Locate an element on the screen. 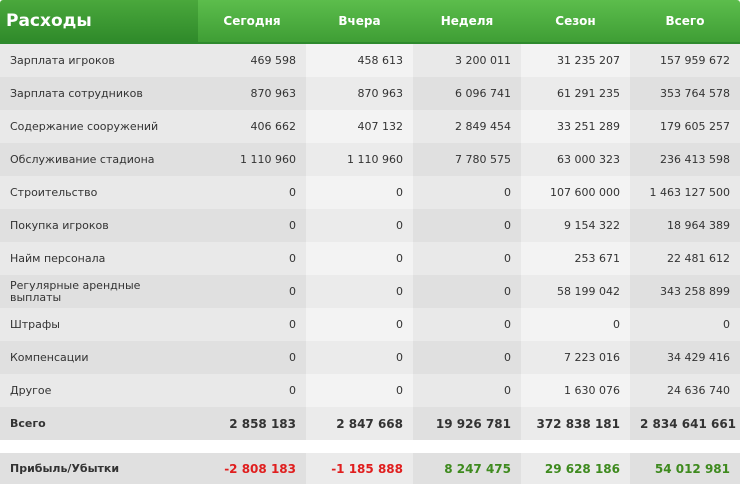  cell-value: 33 251 289 is located at coordinates (575, 126).